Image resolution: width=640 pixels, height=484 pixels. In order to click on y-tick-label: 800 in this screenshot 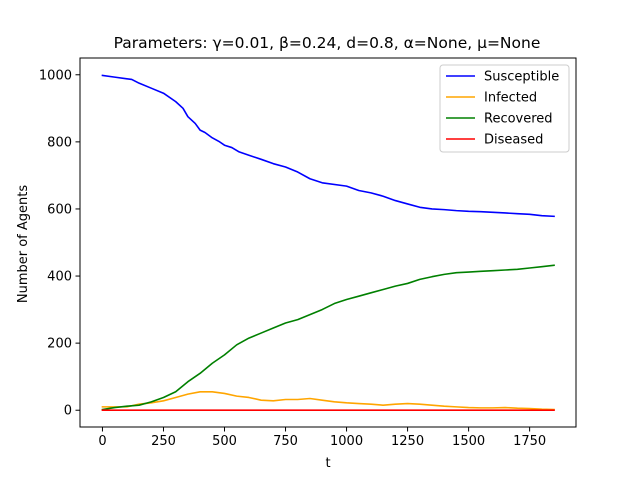, I will do `click(59, 142)`.